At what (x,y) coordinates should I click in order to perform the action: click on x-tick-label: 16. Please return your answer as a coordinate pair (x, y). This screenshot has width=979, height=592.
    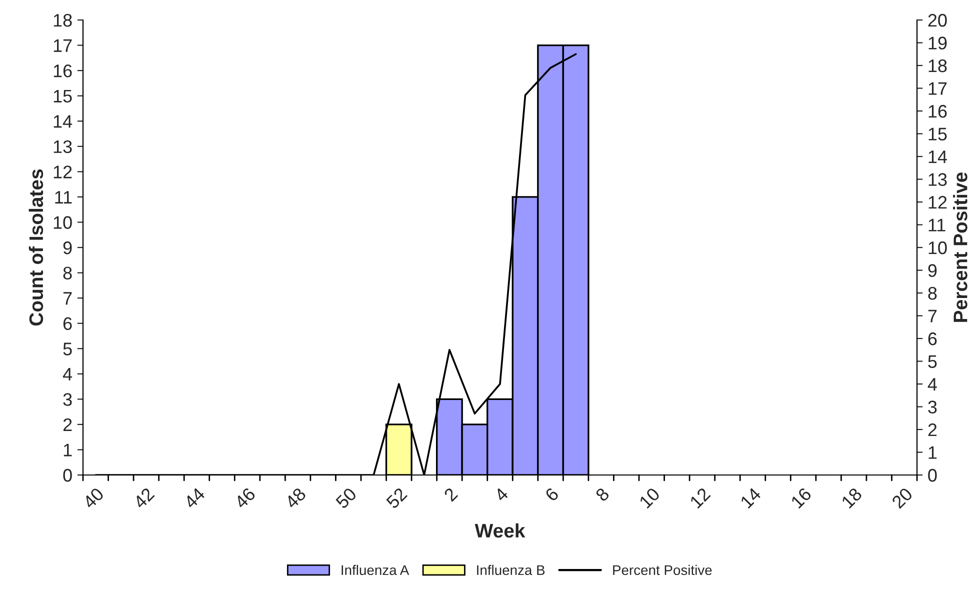
    Looking at the image, I should click on (801, 498).